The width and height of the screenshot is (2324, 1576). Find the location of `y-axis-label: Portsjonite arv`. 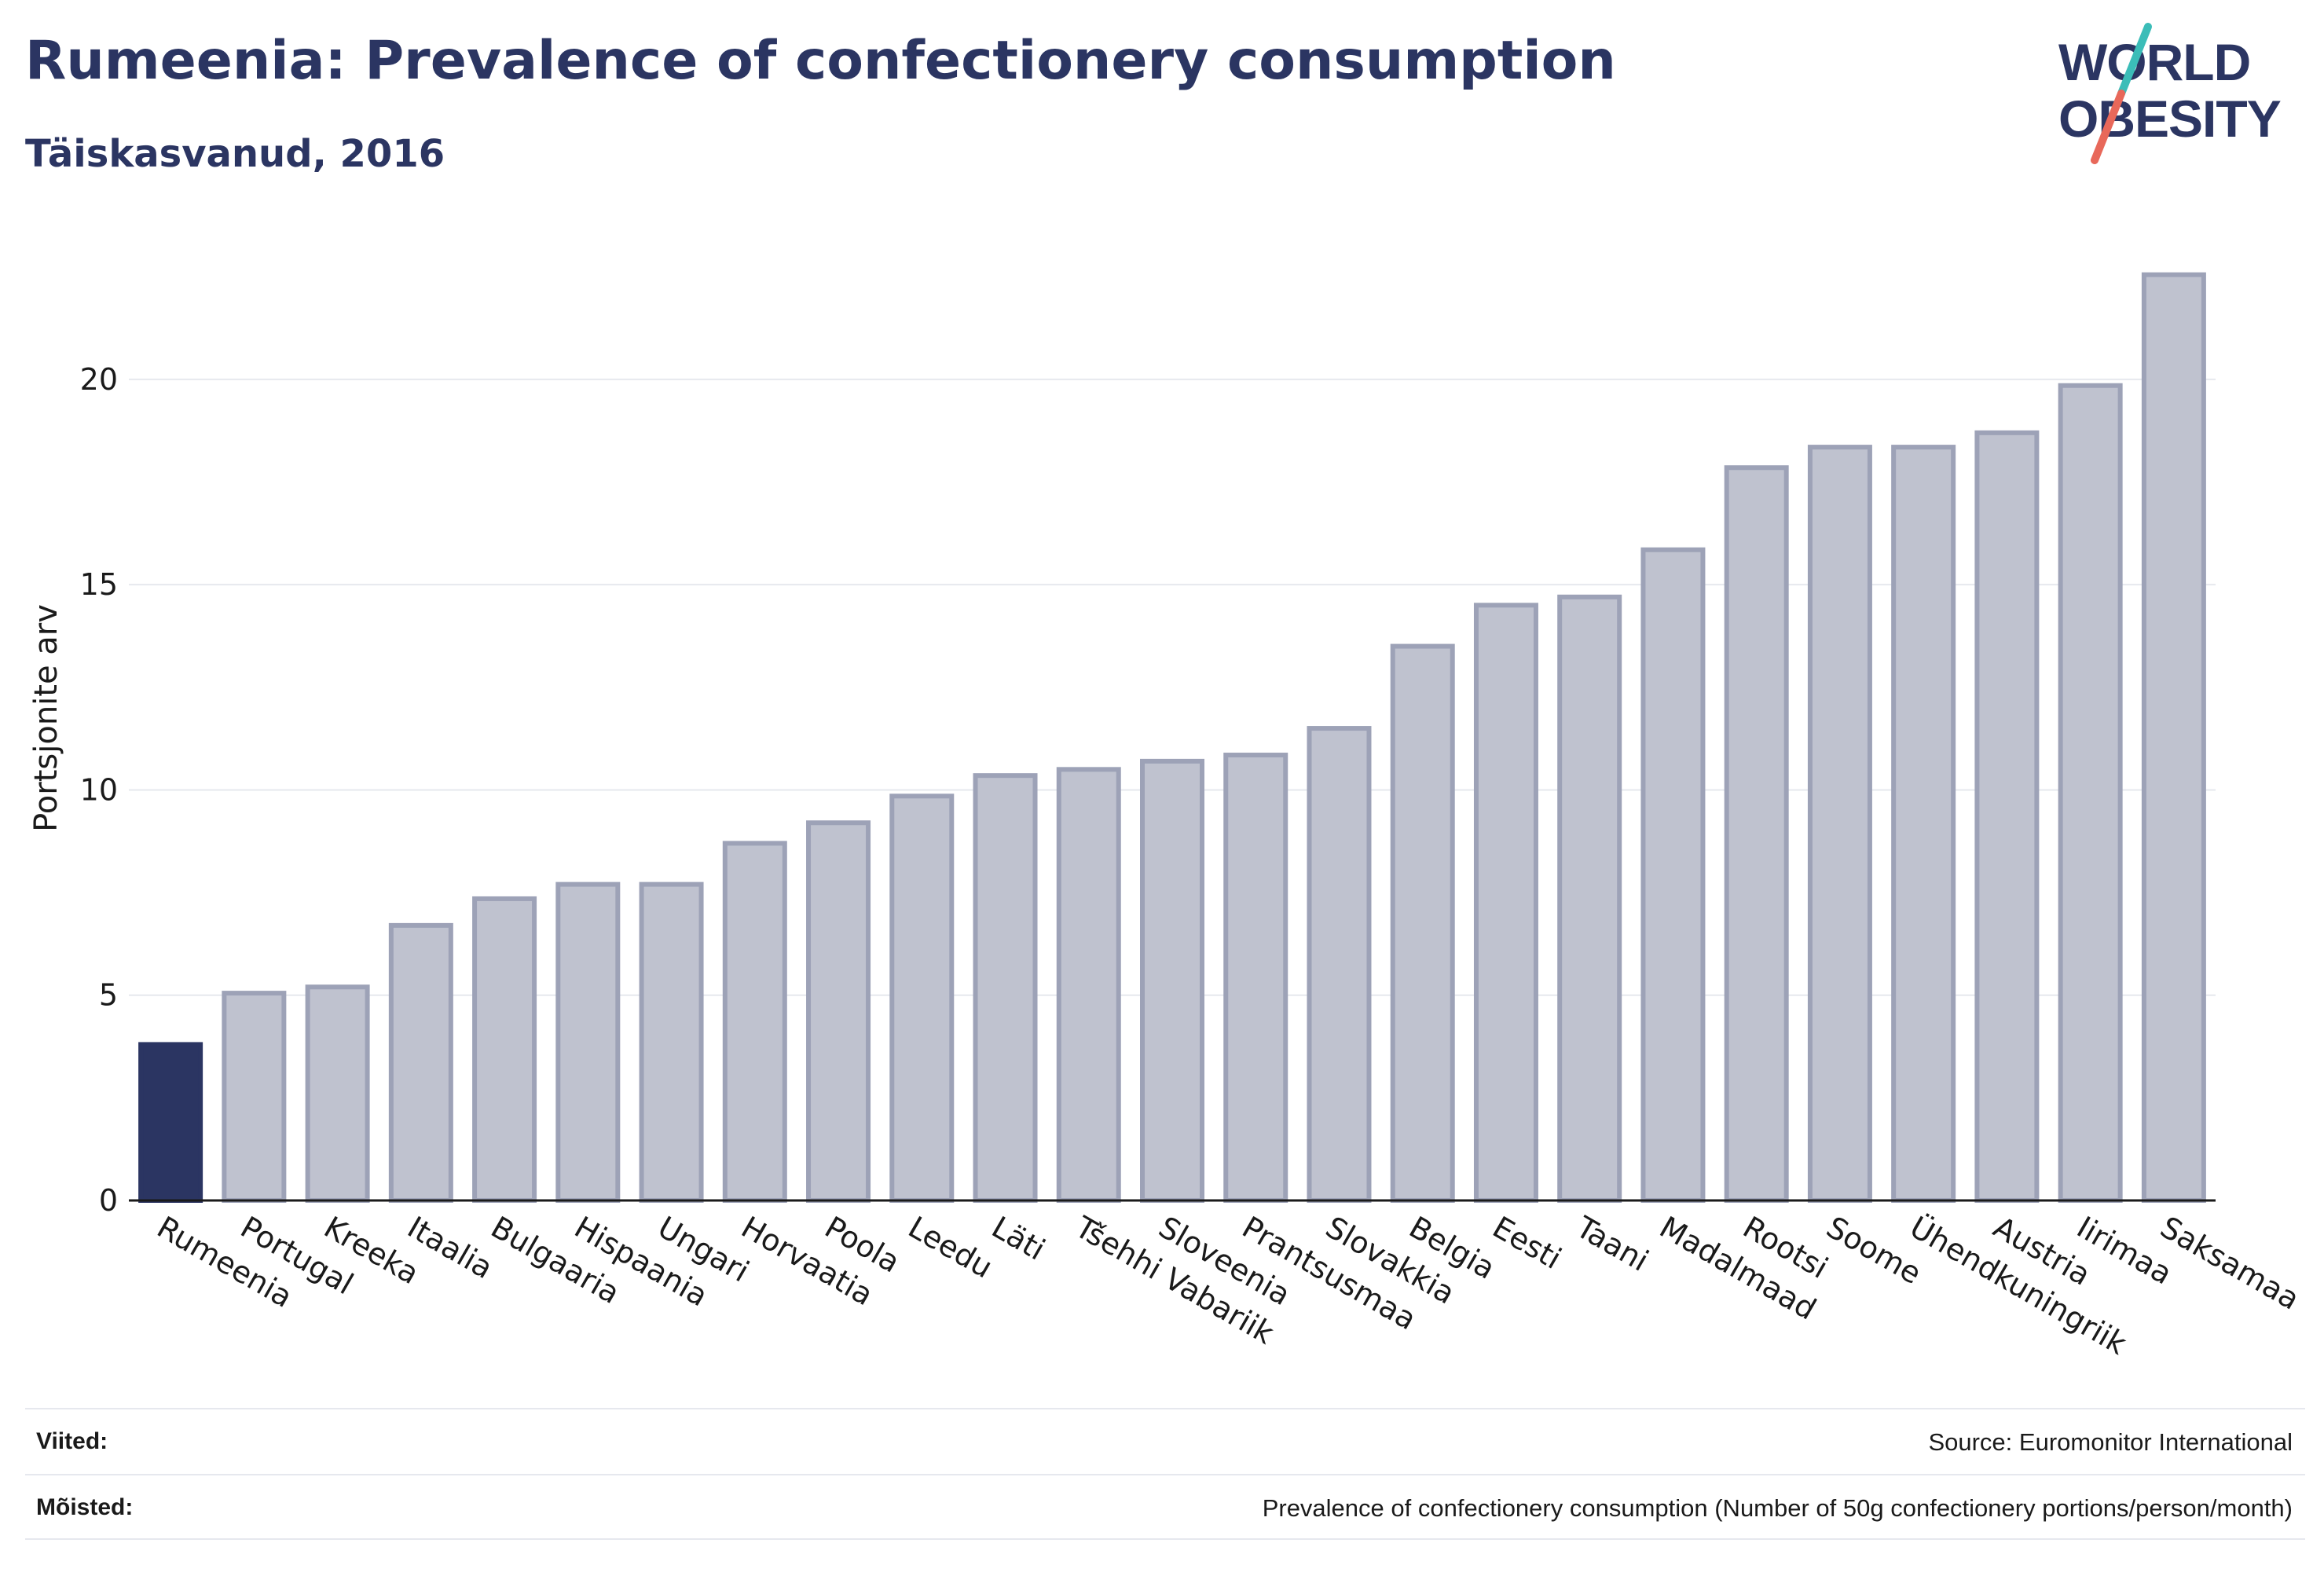

y-axis-label: Portsjonite arv is located at coordinates (46, 718).